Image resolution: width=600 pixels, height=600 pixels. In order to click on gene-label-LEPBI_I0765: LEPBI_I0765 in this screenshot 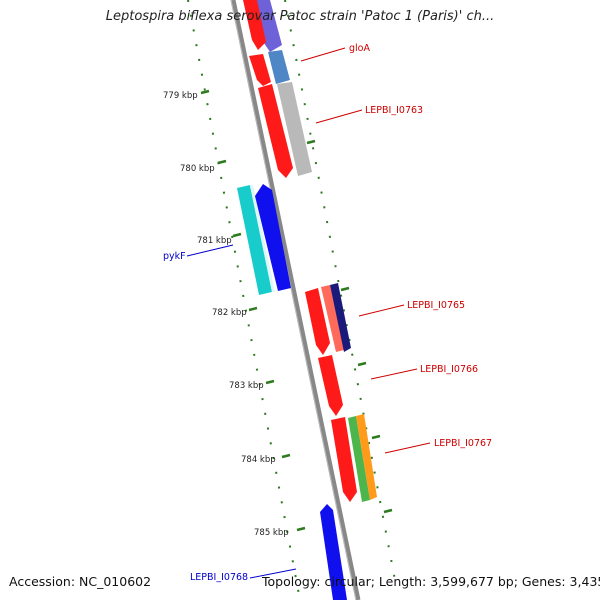, I will do `click(436, 305)`.